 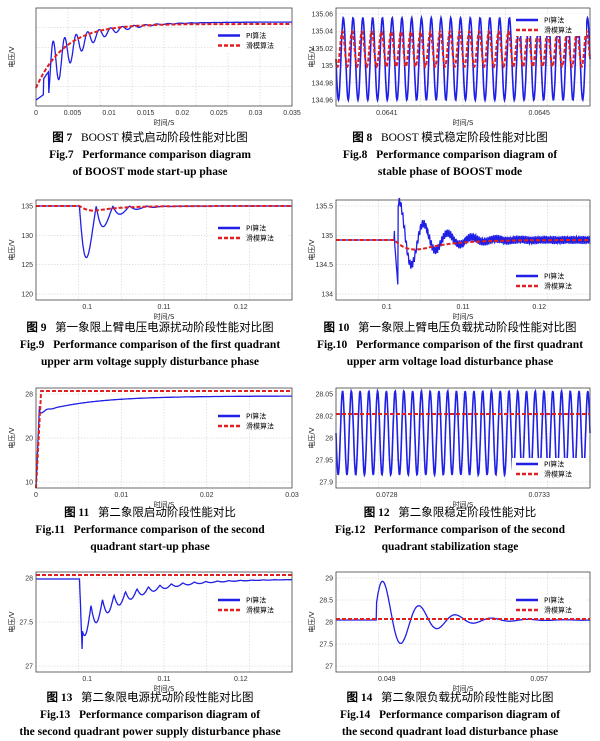 I want to click on x-tick-label: 0.02, so click(x=207, y=495).